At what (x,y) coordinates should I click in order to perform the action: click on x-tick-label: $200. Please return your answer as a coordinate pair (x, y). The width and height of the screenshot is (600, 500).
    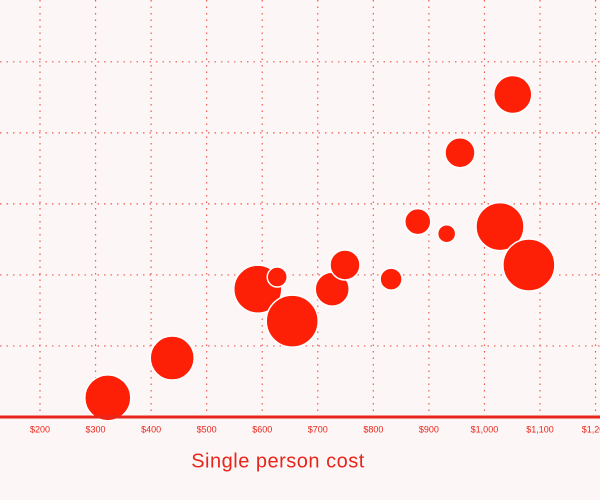
    Looking at the image, I should click on (40, 429).